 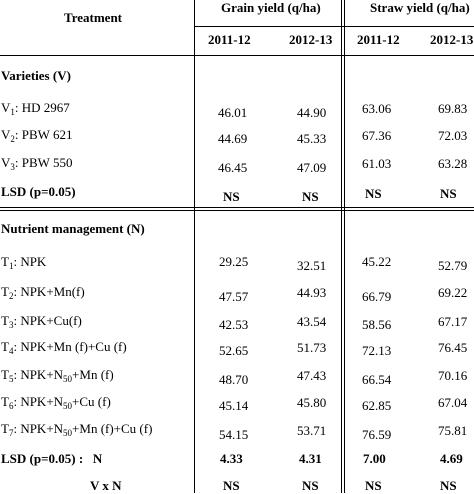 I want to click on cell: 4.33, so click(x=231, y=458).